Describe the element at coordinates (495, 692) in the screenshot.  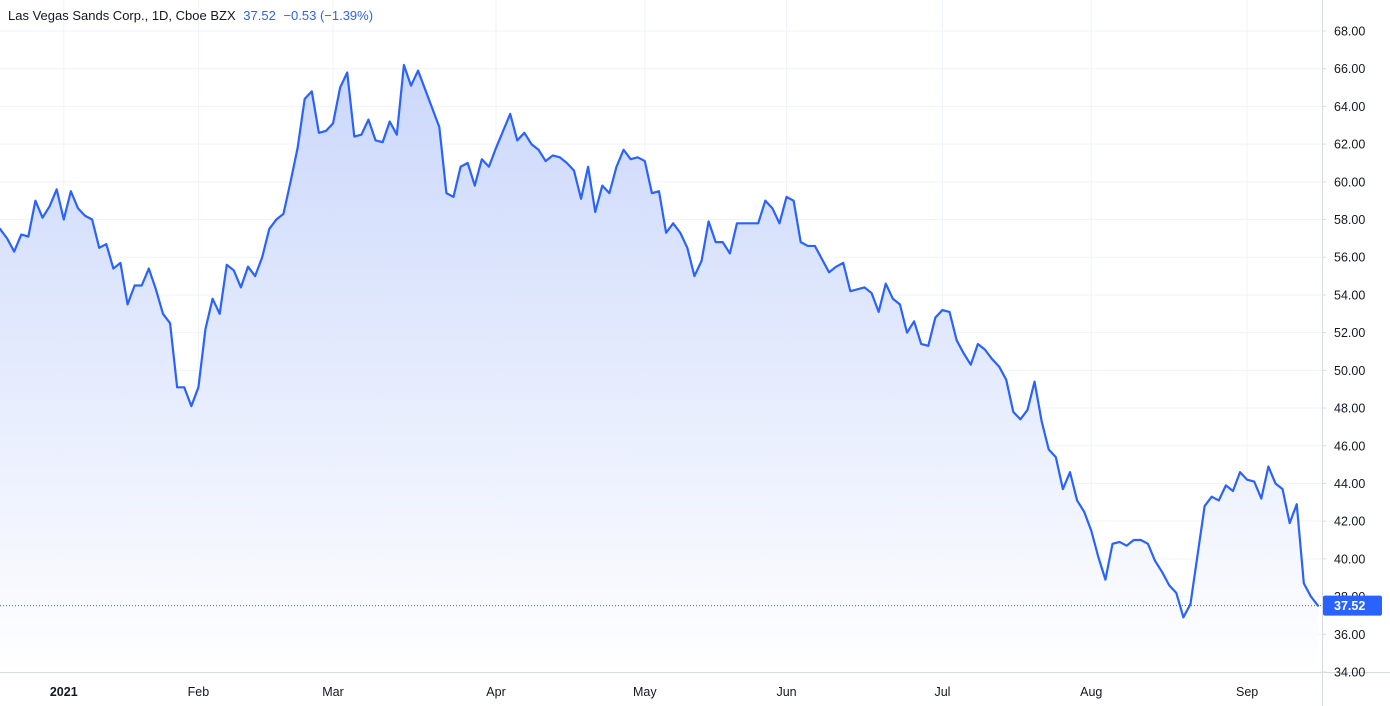
I see `x-tick-label: Apr` at that location.